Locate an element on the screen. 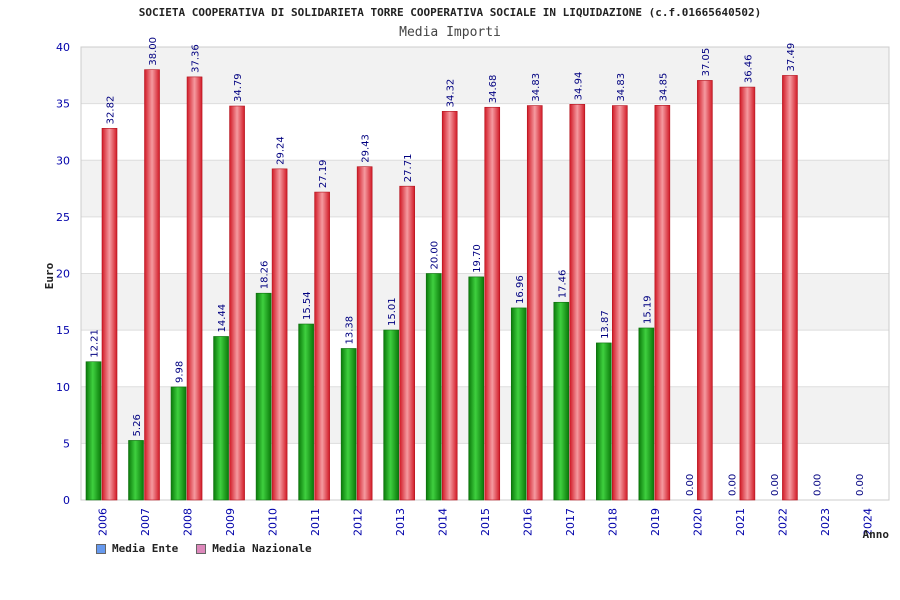  data-label: 17.46 is located at coordinates (562, 284).